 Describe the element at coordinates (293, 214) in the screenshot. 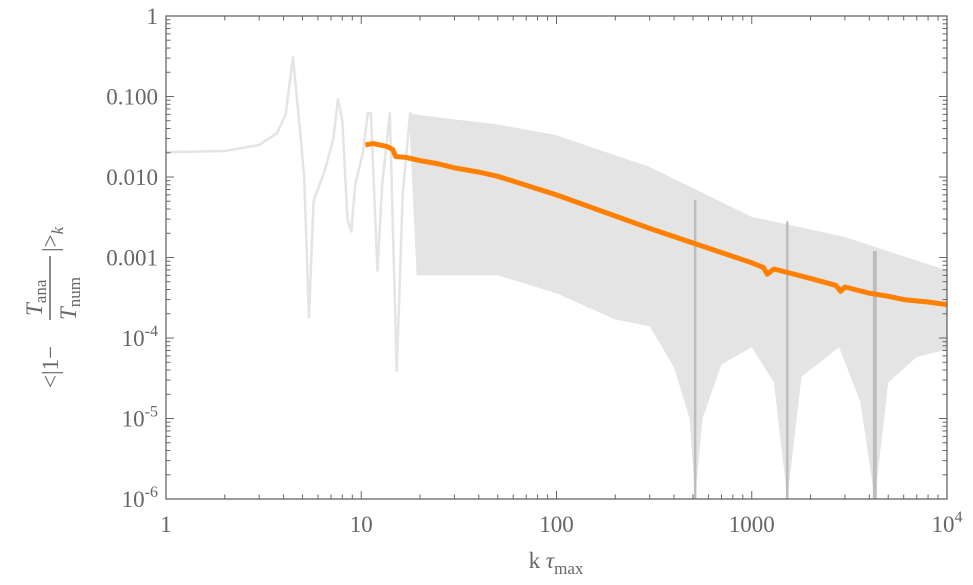

I see `gray-series-line` at that location.